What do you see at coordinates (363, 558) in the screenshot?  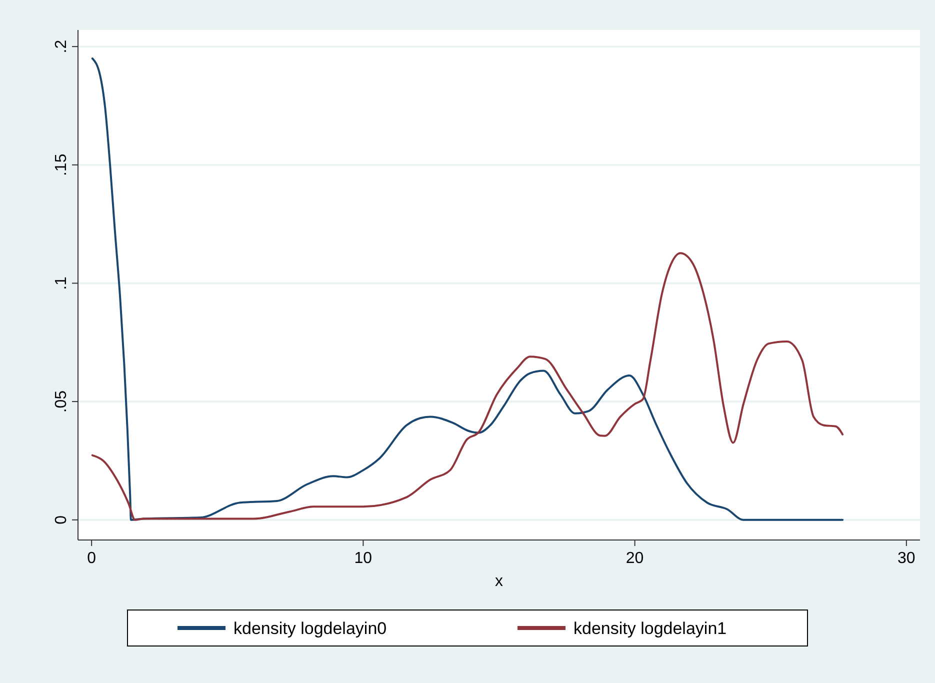 I see `x-tick-label: 10` at bounding box center [363, 558].